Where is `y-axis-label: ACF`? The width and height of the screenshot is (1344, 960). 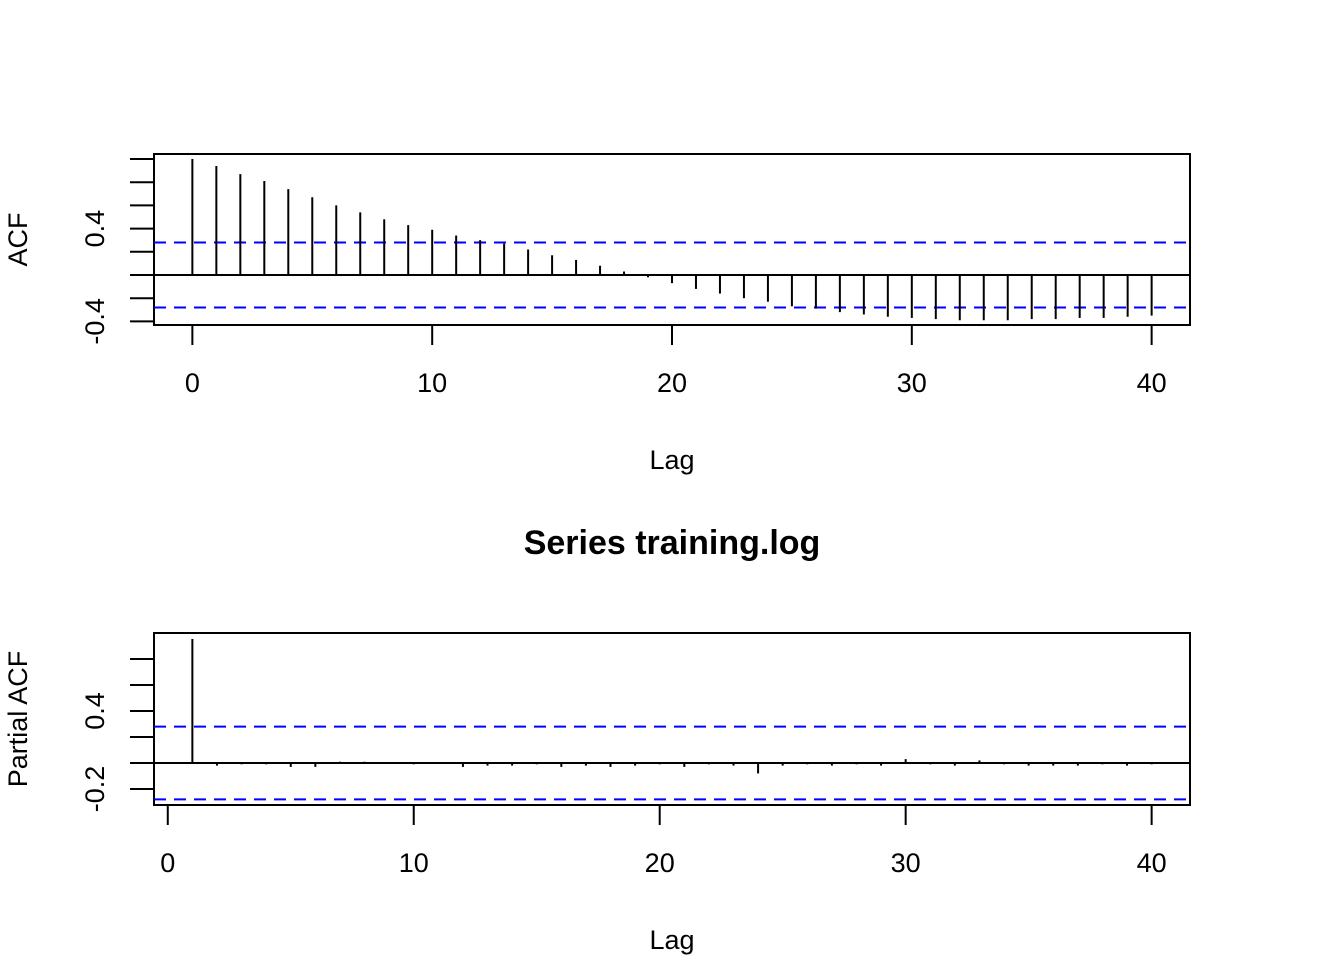 y-axis-label: ACF is located at coordinates (18, 240).